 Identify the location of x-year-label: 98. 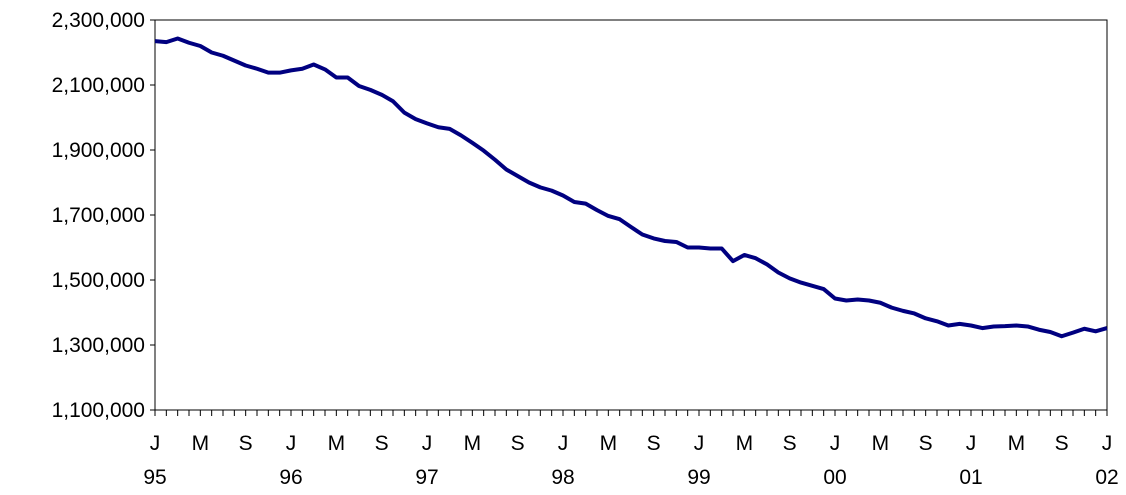
(562, 477).